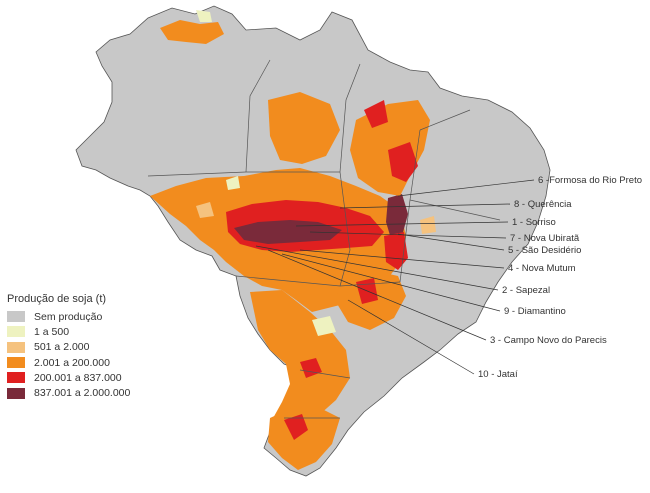 Image resolution: width=650 pixels, height=493 pixels. I want to click on callout-label-campo-novo: 3 - Campo Novo do Parecis, so click(548, 340).